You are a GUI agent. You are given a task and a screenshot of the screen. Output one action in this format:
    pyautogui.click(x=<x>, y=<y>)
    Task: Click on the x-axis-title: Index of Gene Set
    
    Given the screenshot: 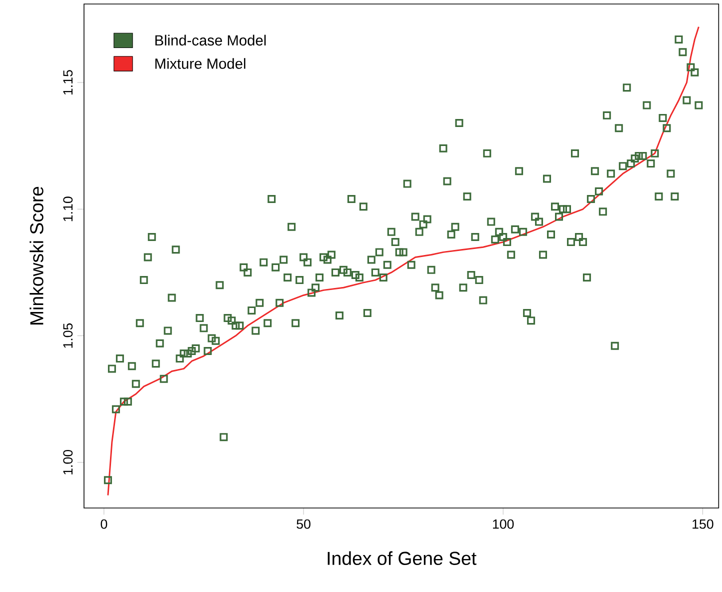 What is the action you would take?
    pyautogui.click(x=402, y=558)
    